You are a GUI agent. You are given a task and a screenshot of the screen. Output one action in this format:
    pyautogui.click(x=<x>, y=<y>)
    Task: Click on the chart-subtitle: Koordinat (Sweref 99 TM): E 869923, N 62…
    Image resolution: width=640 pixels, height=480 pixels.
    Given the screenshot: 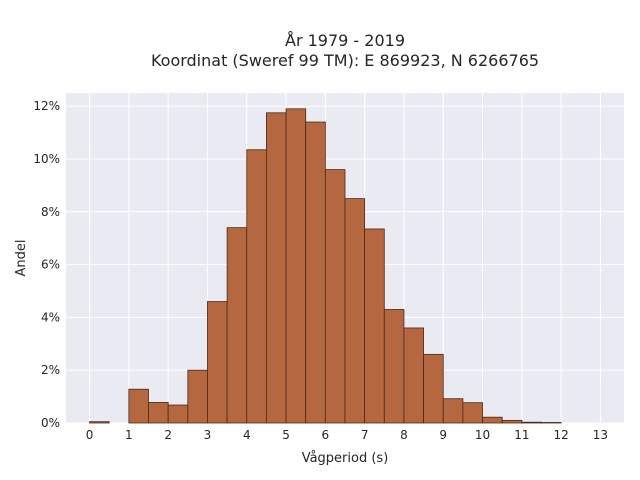 What is the action you would take?
    pyautogui.click(x=345, y=60)
    